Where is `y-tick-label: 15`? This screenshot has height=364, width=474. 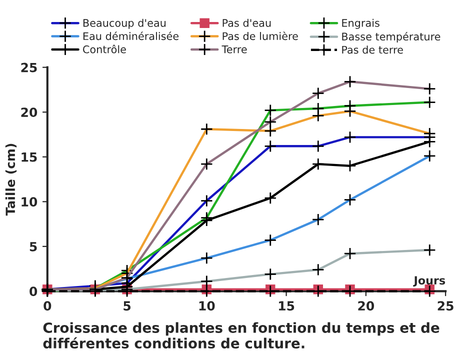 y-tick-label: 15 is located at coordinates (29, 157).